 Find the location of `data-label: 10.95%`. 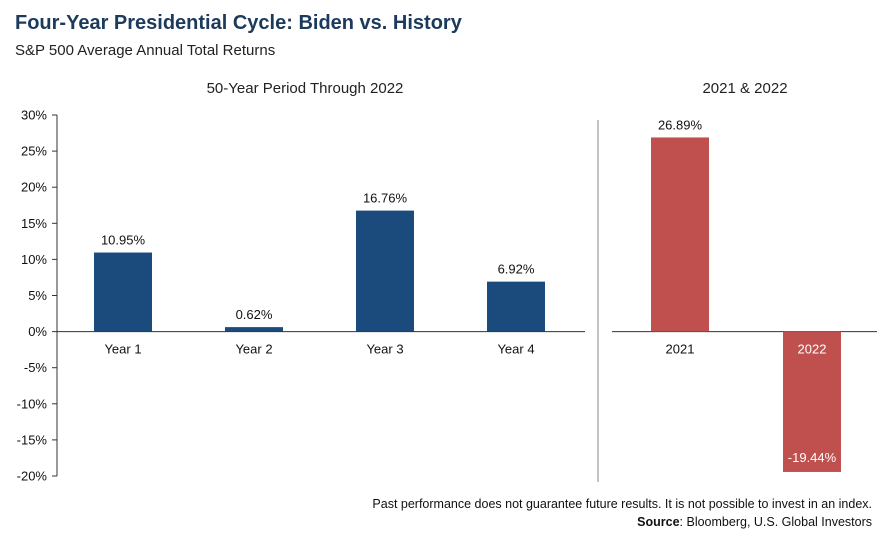

data-label: 10.95% is located at coordinates (123, 240).